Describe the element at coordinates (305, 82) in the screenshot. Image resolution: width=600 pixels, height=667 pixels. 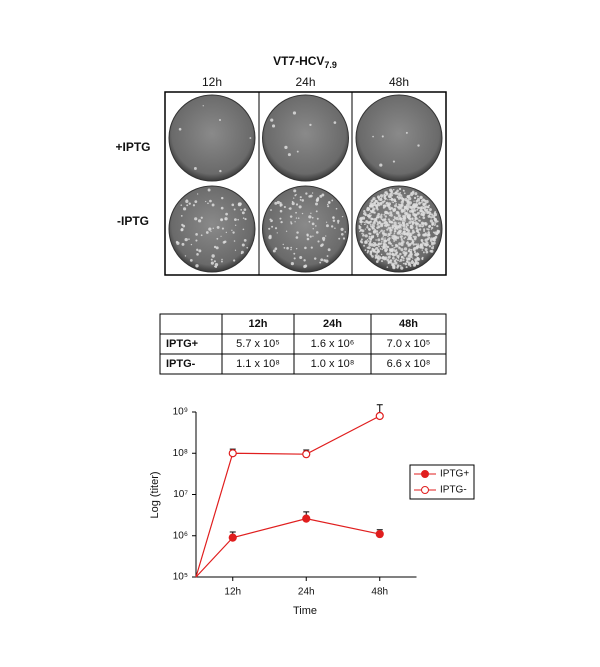
I see `column-label: 24h` at that location.